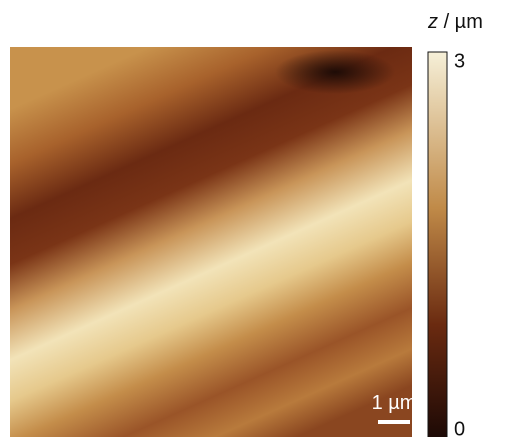 The width and height of the screenshot is (510, 442). I want to click on colorbar-tick-label: 3, so click(459, 61).